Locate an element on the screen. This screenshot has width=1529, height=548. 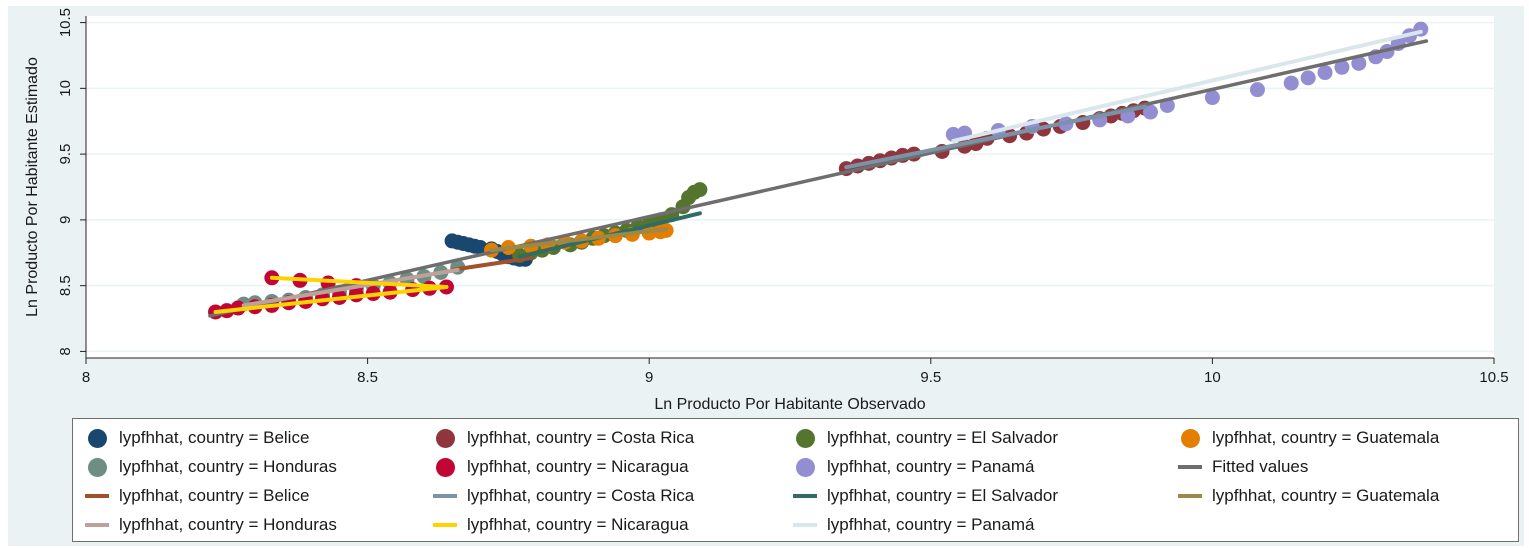
legend-label: Fitted values is located at coordinates (1260, 466).